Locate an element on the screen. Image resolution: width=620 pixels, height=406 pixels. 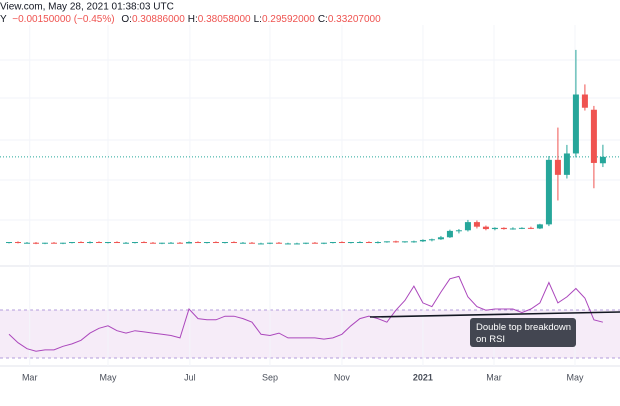
x-tick-label: Nov is located at coordinates (342, 377).